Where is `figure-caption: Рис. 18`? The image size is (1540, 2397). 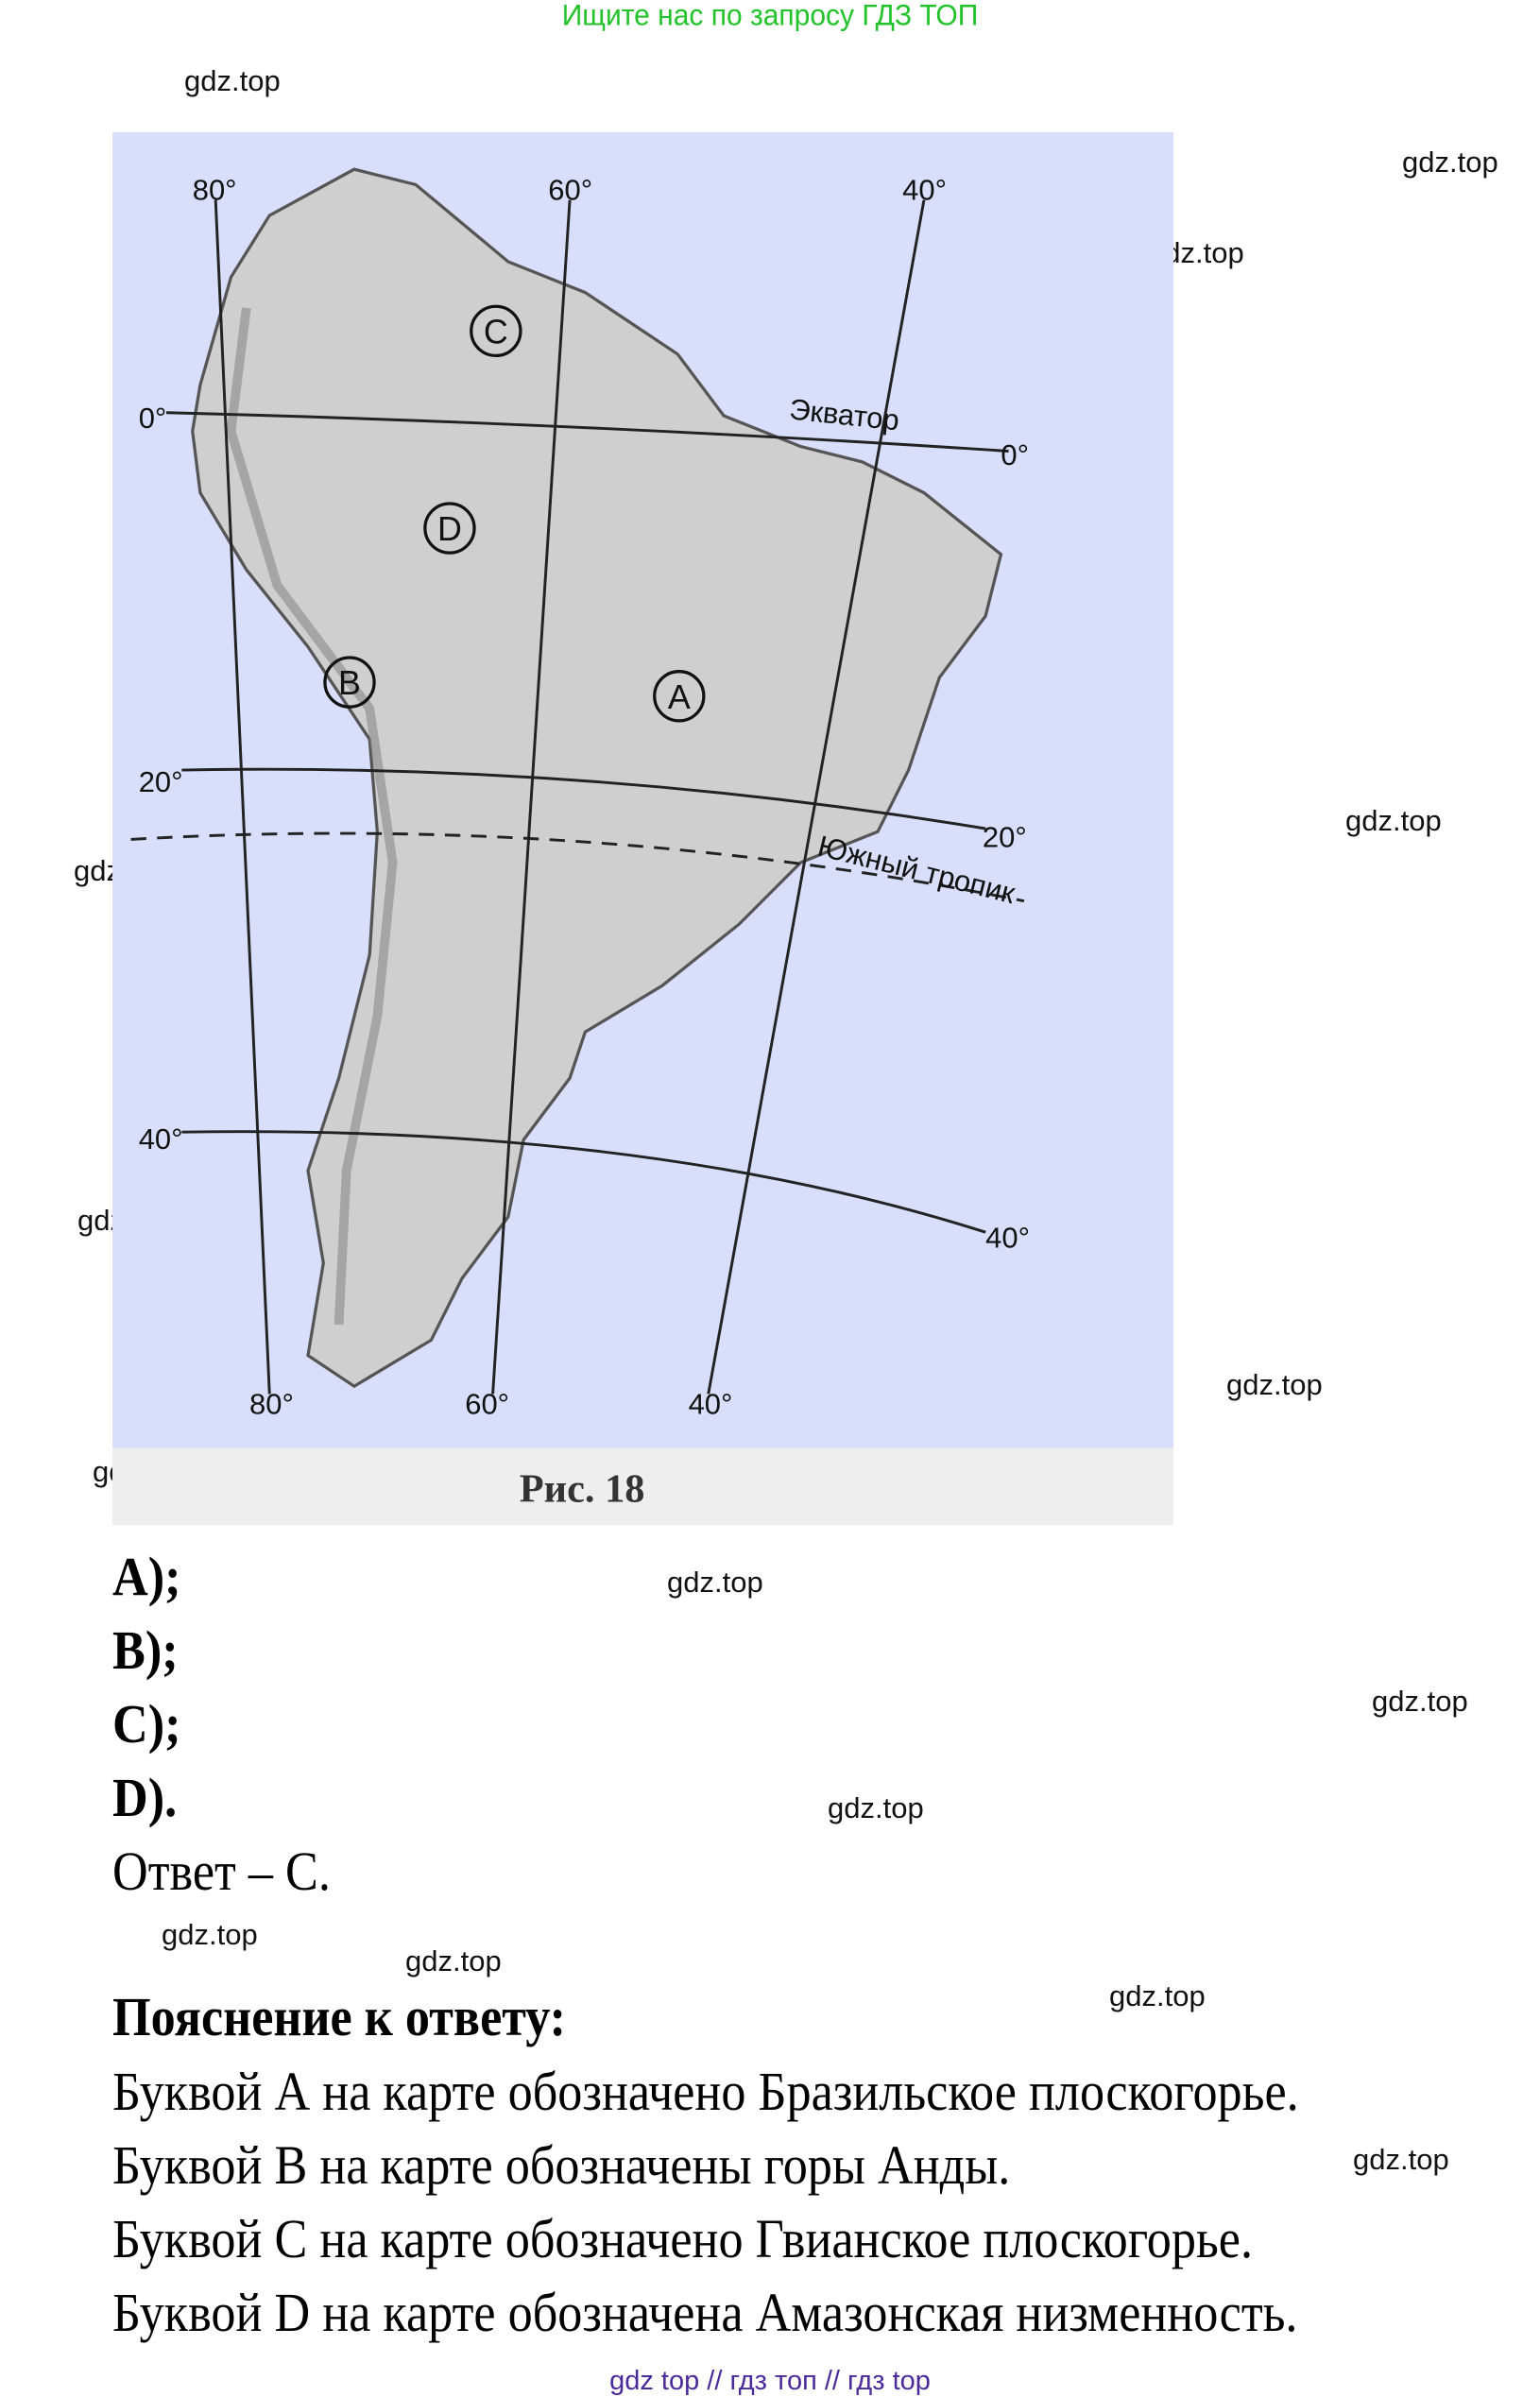 figure-caption: Рис. 18 is located at coordinates (582, 1490).